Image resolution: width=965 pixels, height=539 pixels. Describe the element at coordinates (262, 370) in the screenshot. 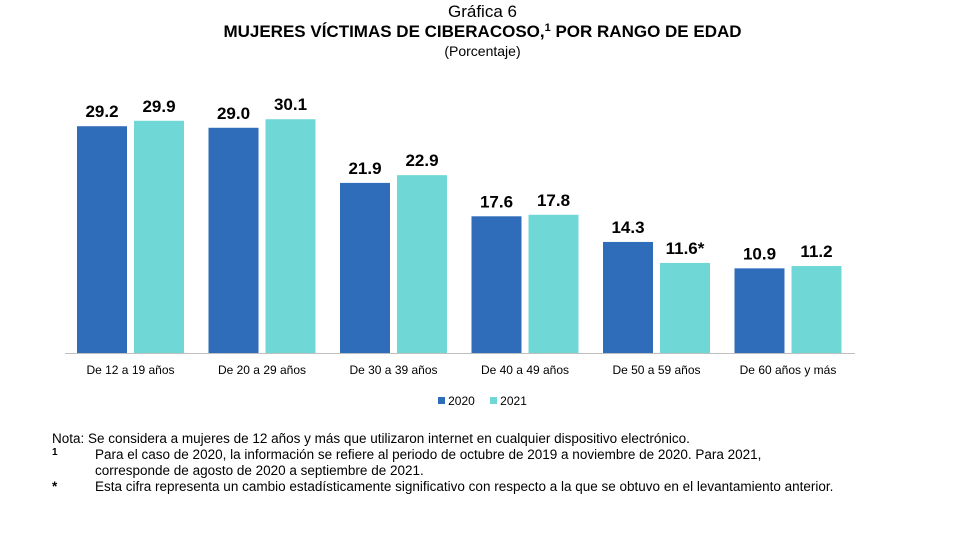

I see `category-label-1: De 20 a 29 años` at that location.